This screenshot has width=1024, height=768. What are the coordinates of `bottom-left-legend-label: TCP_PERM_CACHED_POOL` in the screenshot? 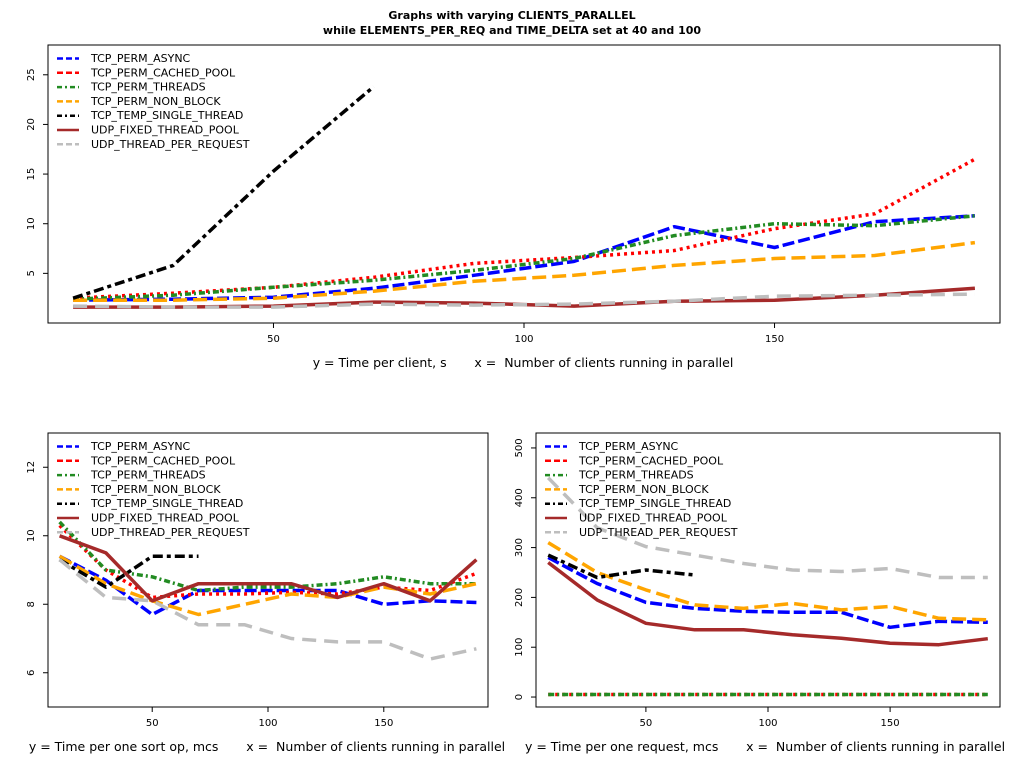 It's located at (163, 460).